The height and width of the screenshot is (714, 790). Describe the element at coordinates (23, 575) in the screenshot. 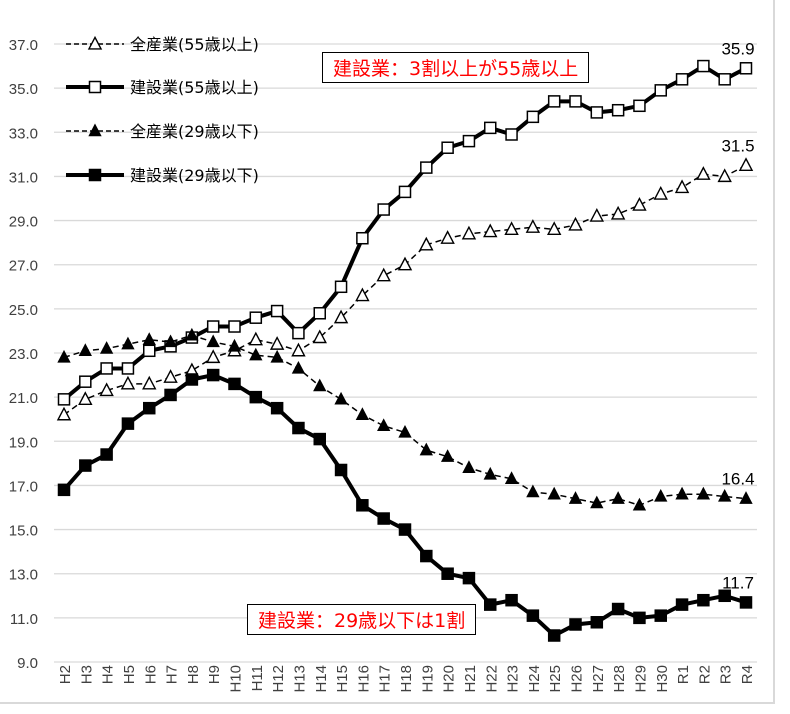

I see `y-tick-label: 13.0` at that location.